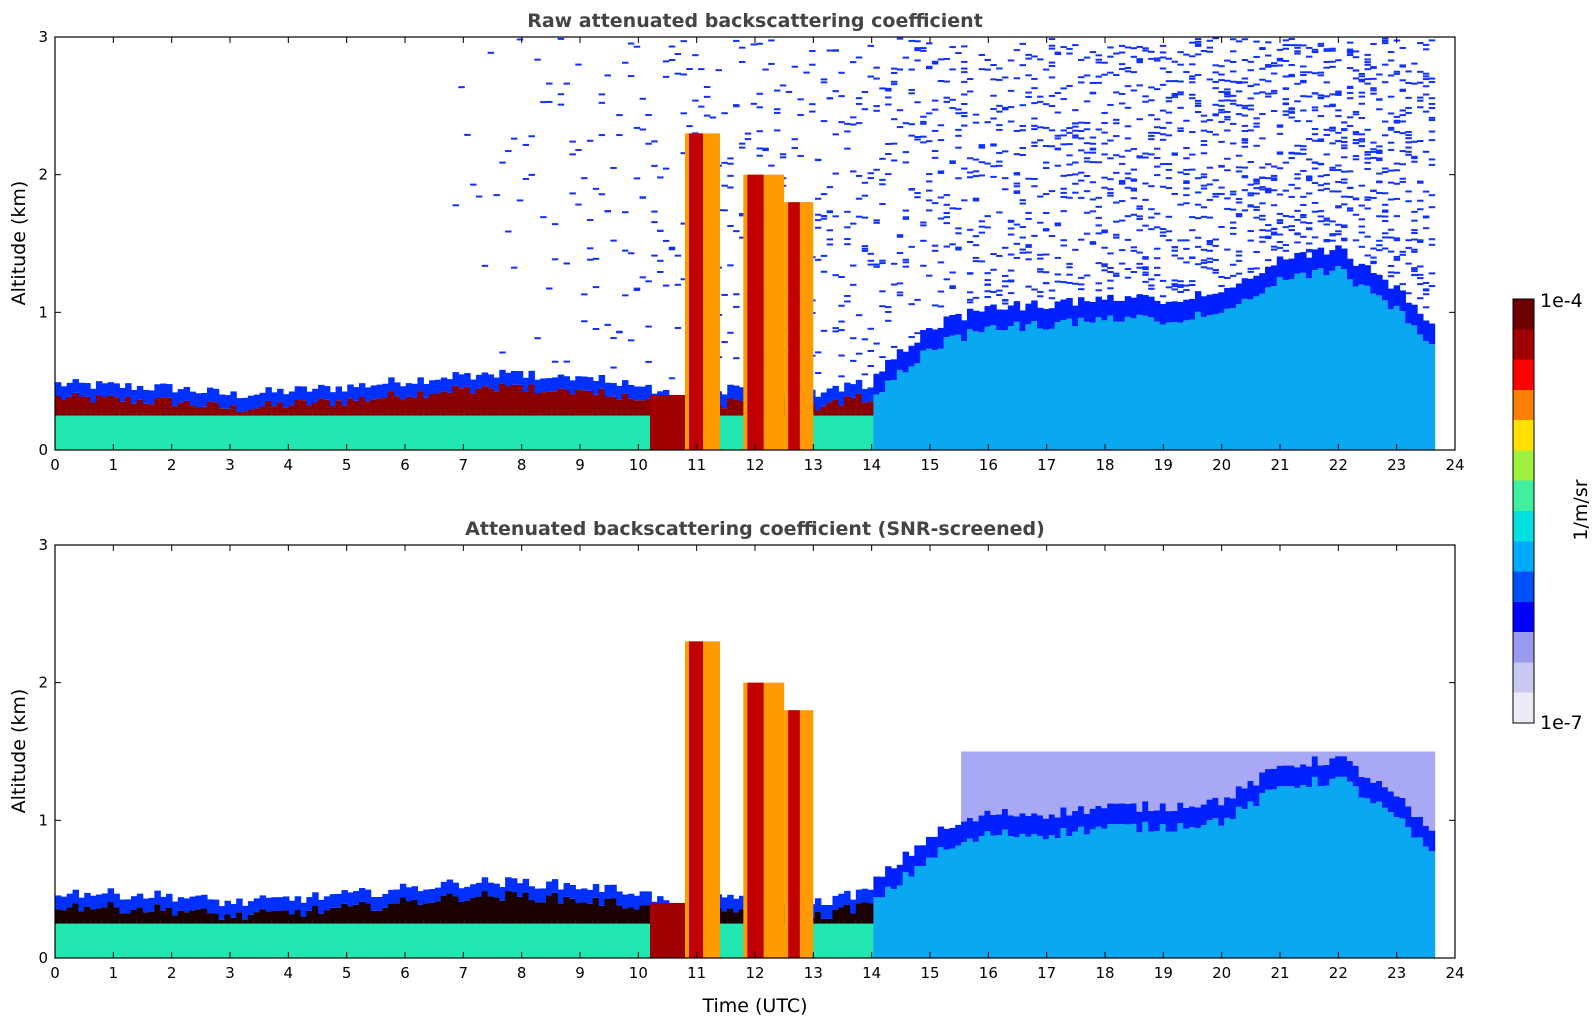 This screenshot has height=1020, width=1595. I want to click on x-tick-label: 16, so click(988, 973).